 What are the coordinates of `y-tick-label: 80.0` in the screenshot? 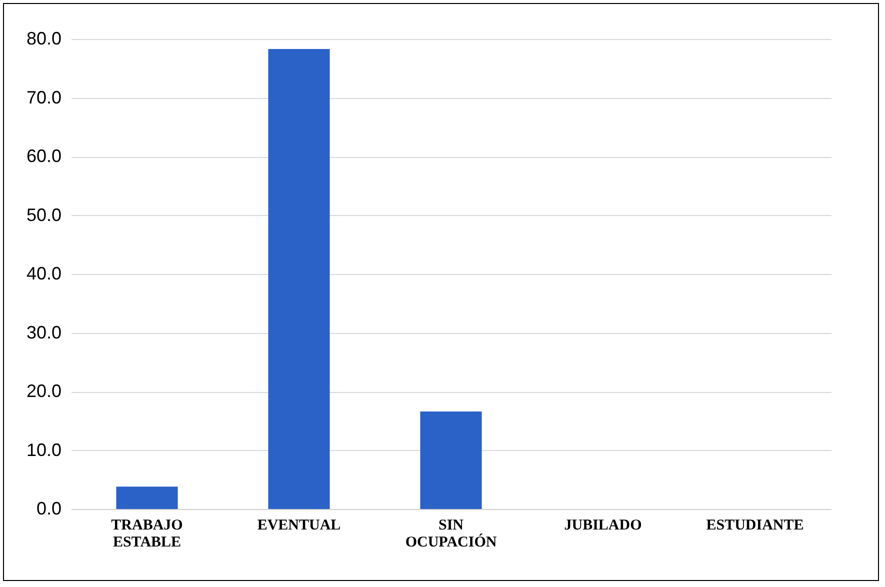 It's located at (44, 38).